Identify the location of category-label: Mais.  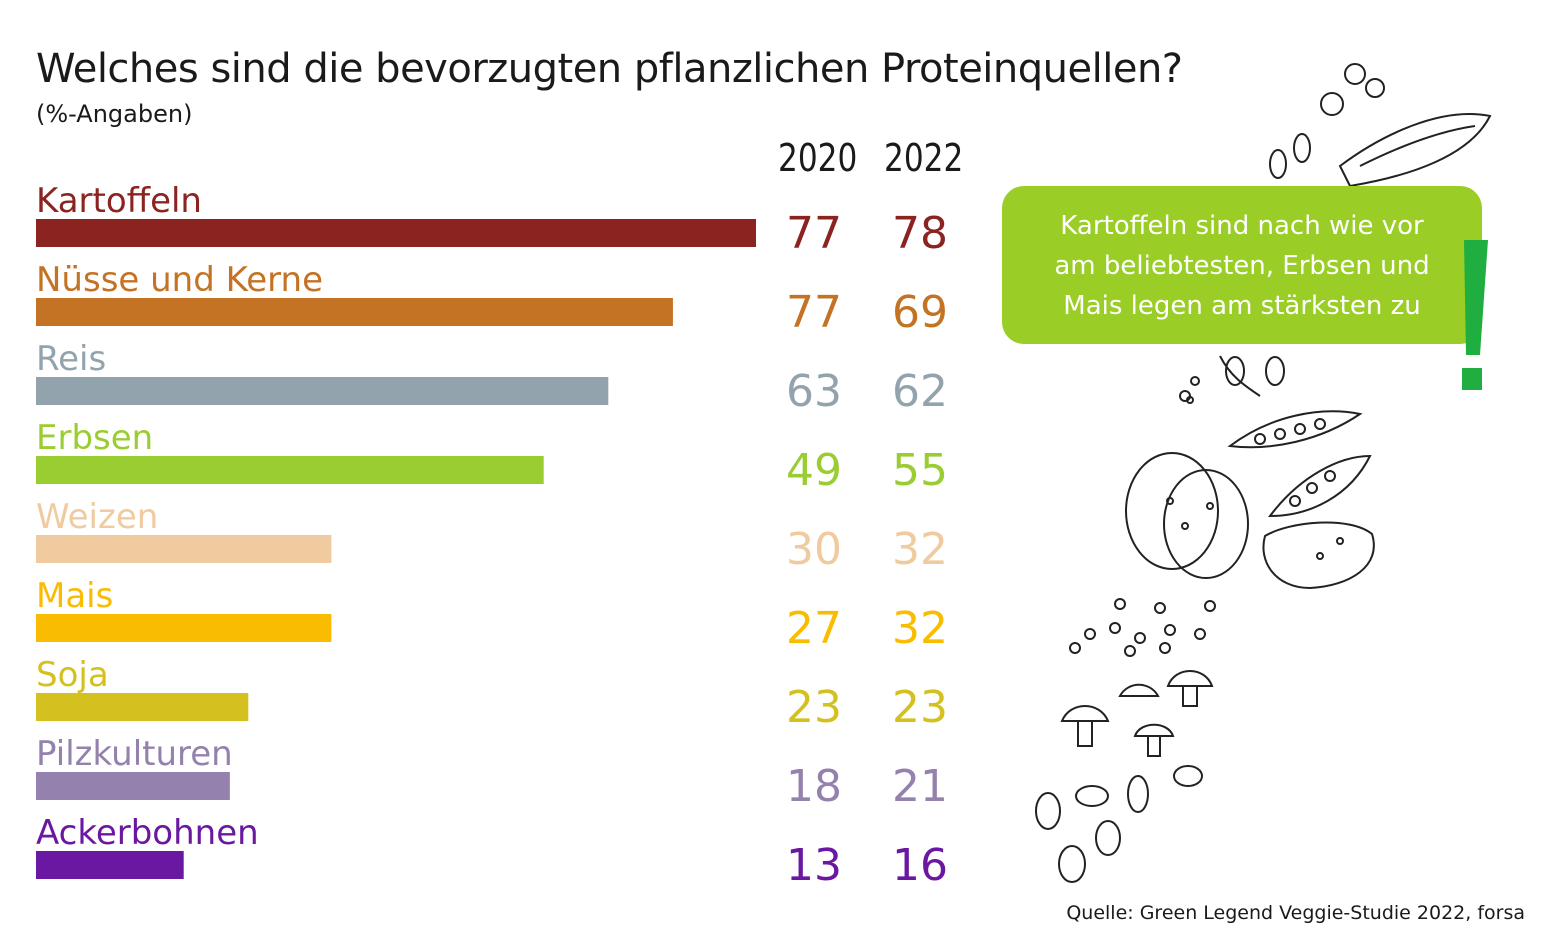
(74, 596).